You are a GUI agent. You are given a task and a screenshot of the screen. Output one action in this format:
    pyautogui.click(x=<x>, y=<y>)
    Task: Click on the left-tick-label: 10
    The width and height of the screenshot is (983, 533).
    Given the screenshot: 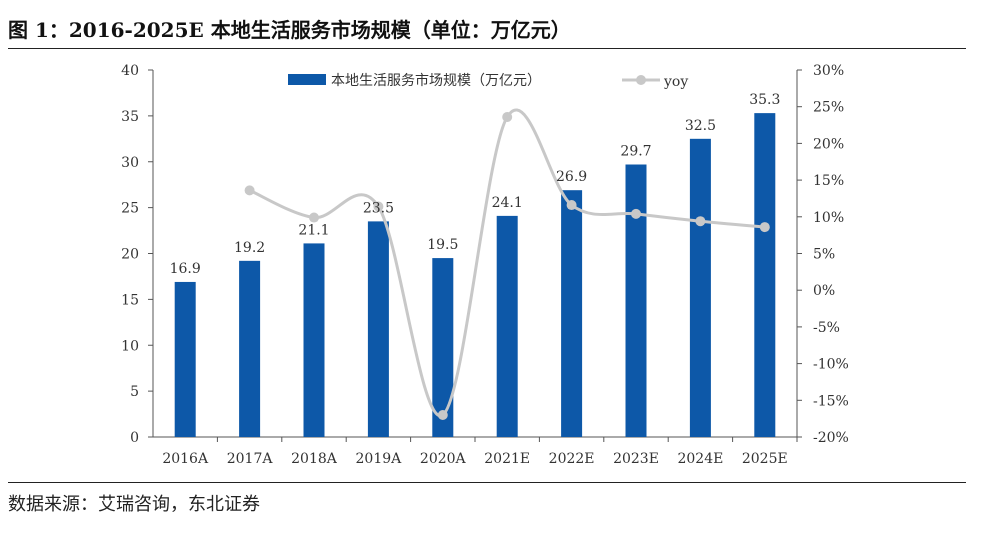 What is the action you would take?
    pyautogui.click(x=130, y=346)
    